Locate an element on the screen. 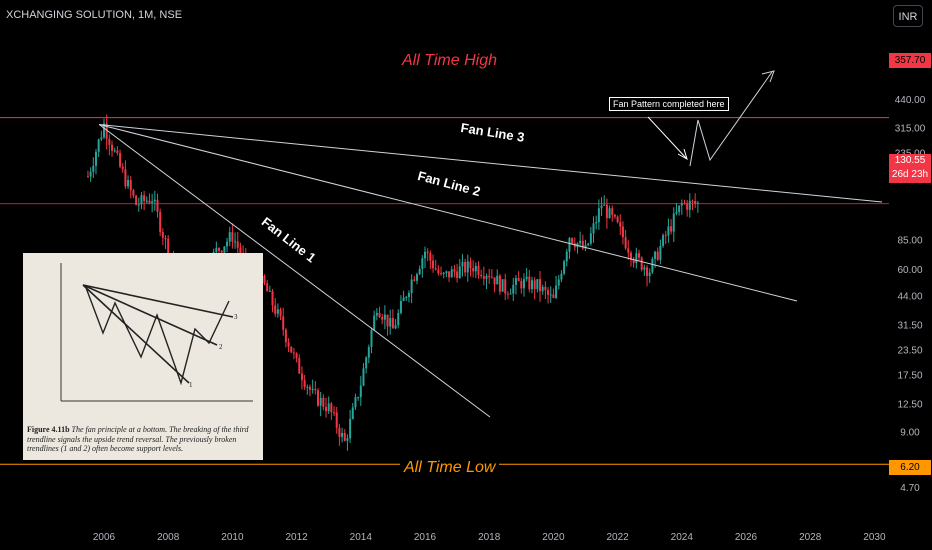  x-tick-label: 2026 is located at coordinates (746, 537).